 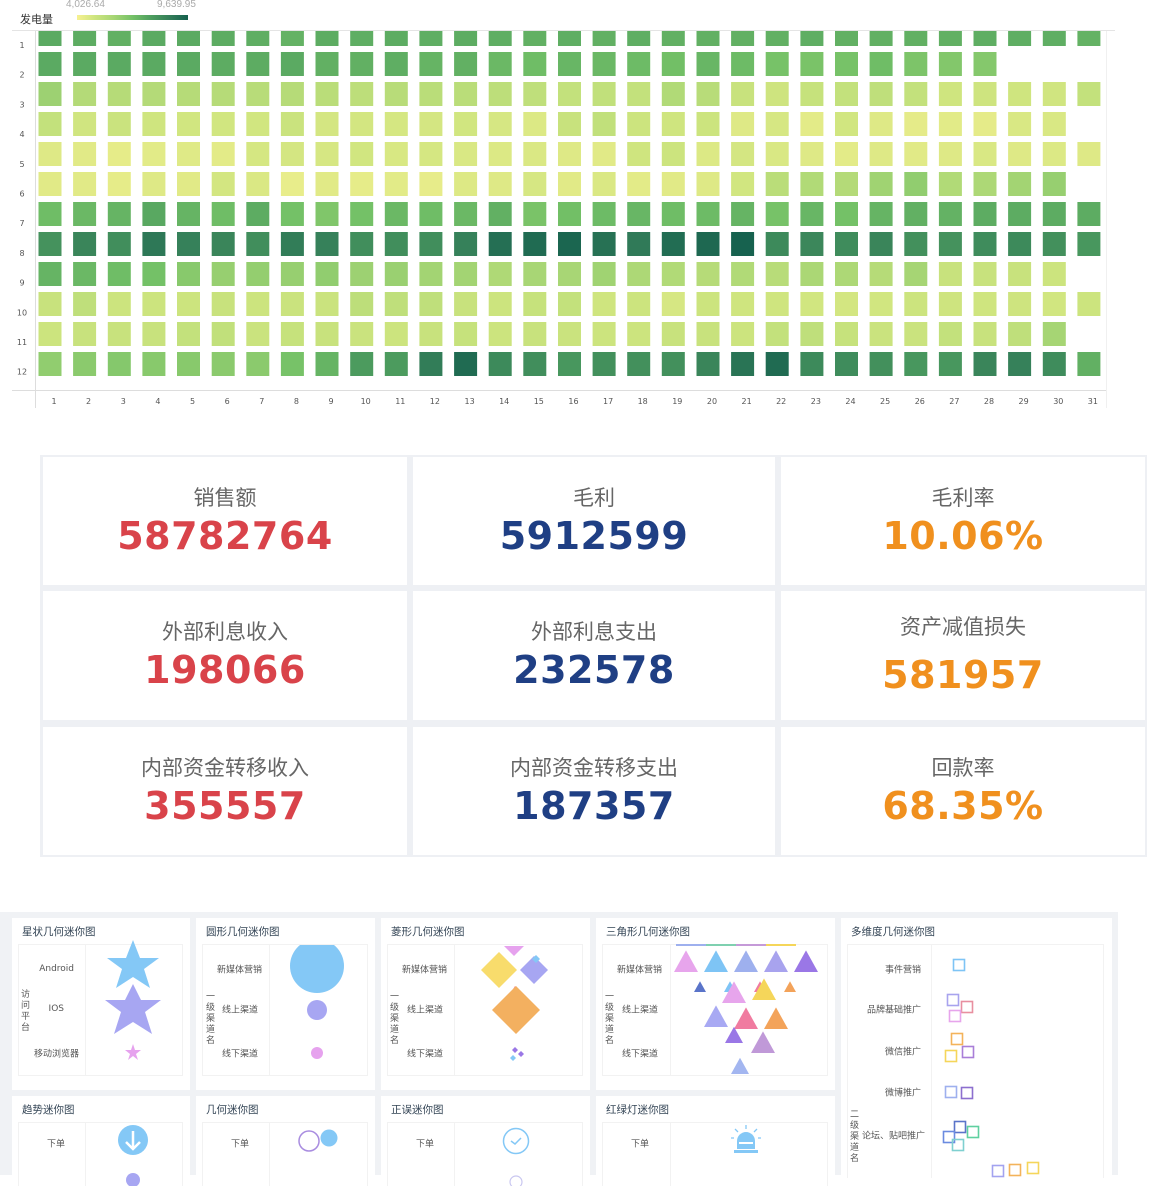 I want to click on mini-table, so click(x=715, y=1154).